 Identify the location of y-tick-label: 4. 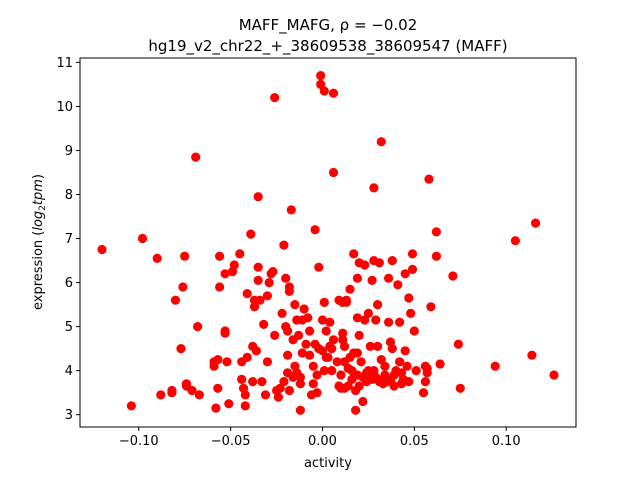
(69, 371).